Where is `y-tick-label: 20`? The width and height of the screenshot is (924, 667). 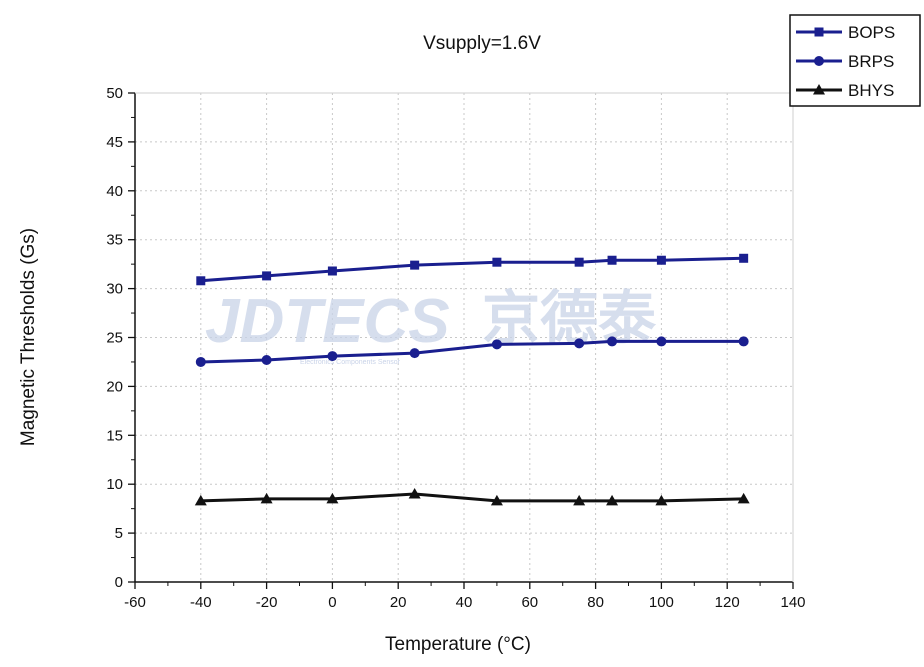 y-tick-label: 20 is located at coordinates (114, 386).